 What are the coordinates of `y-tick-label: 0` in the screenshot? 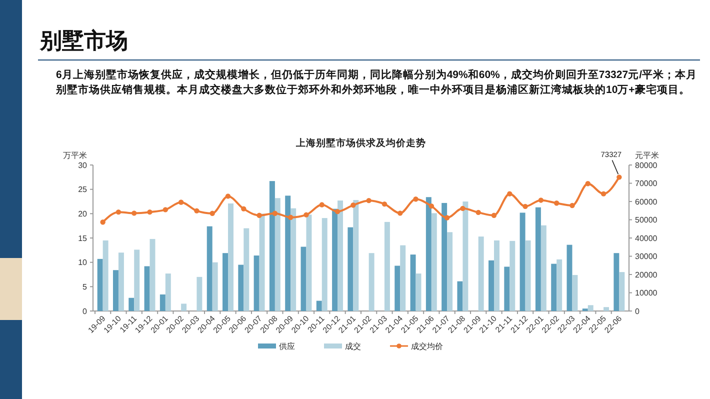 It's located at (85, 311).